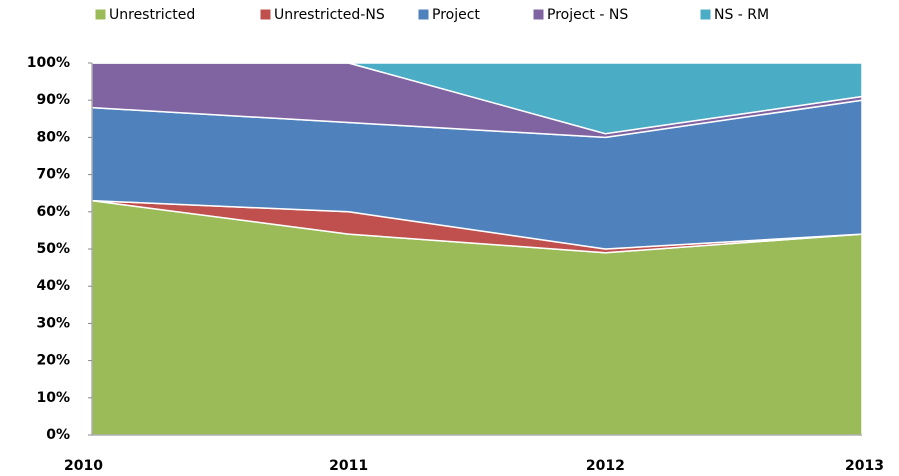  I want to click on x-tick-label: 2011, so click(348, 466).